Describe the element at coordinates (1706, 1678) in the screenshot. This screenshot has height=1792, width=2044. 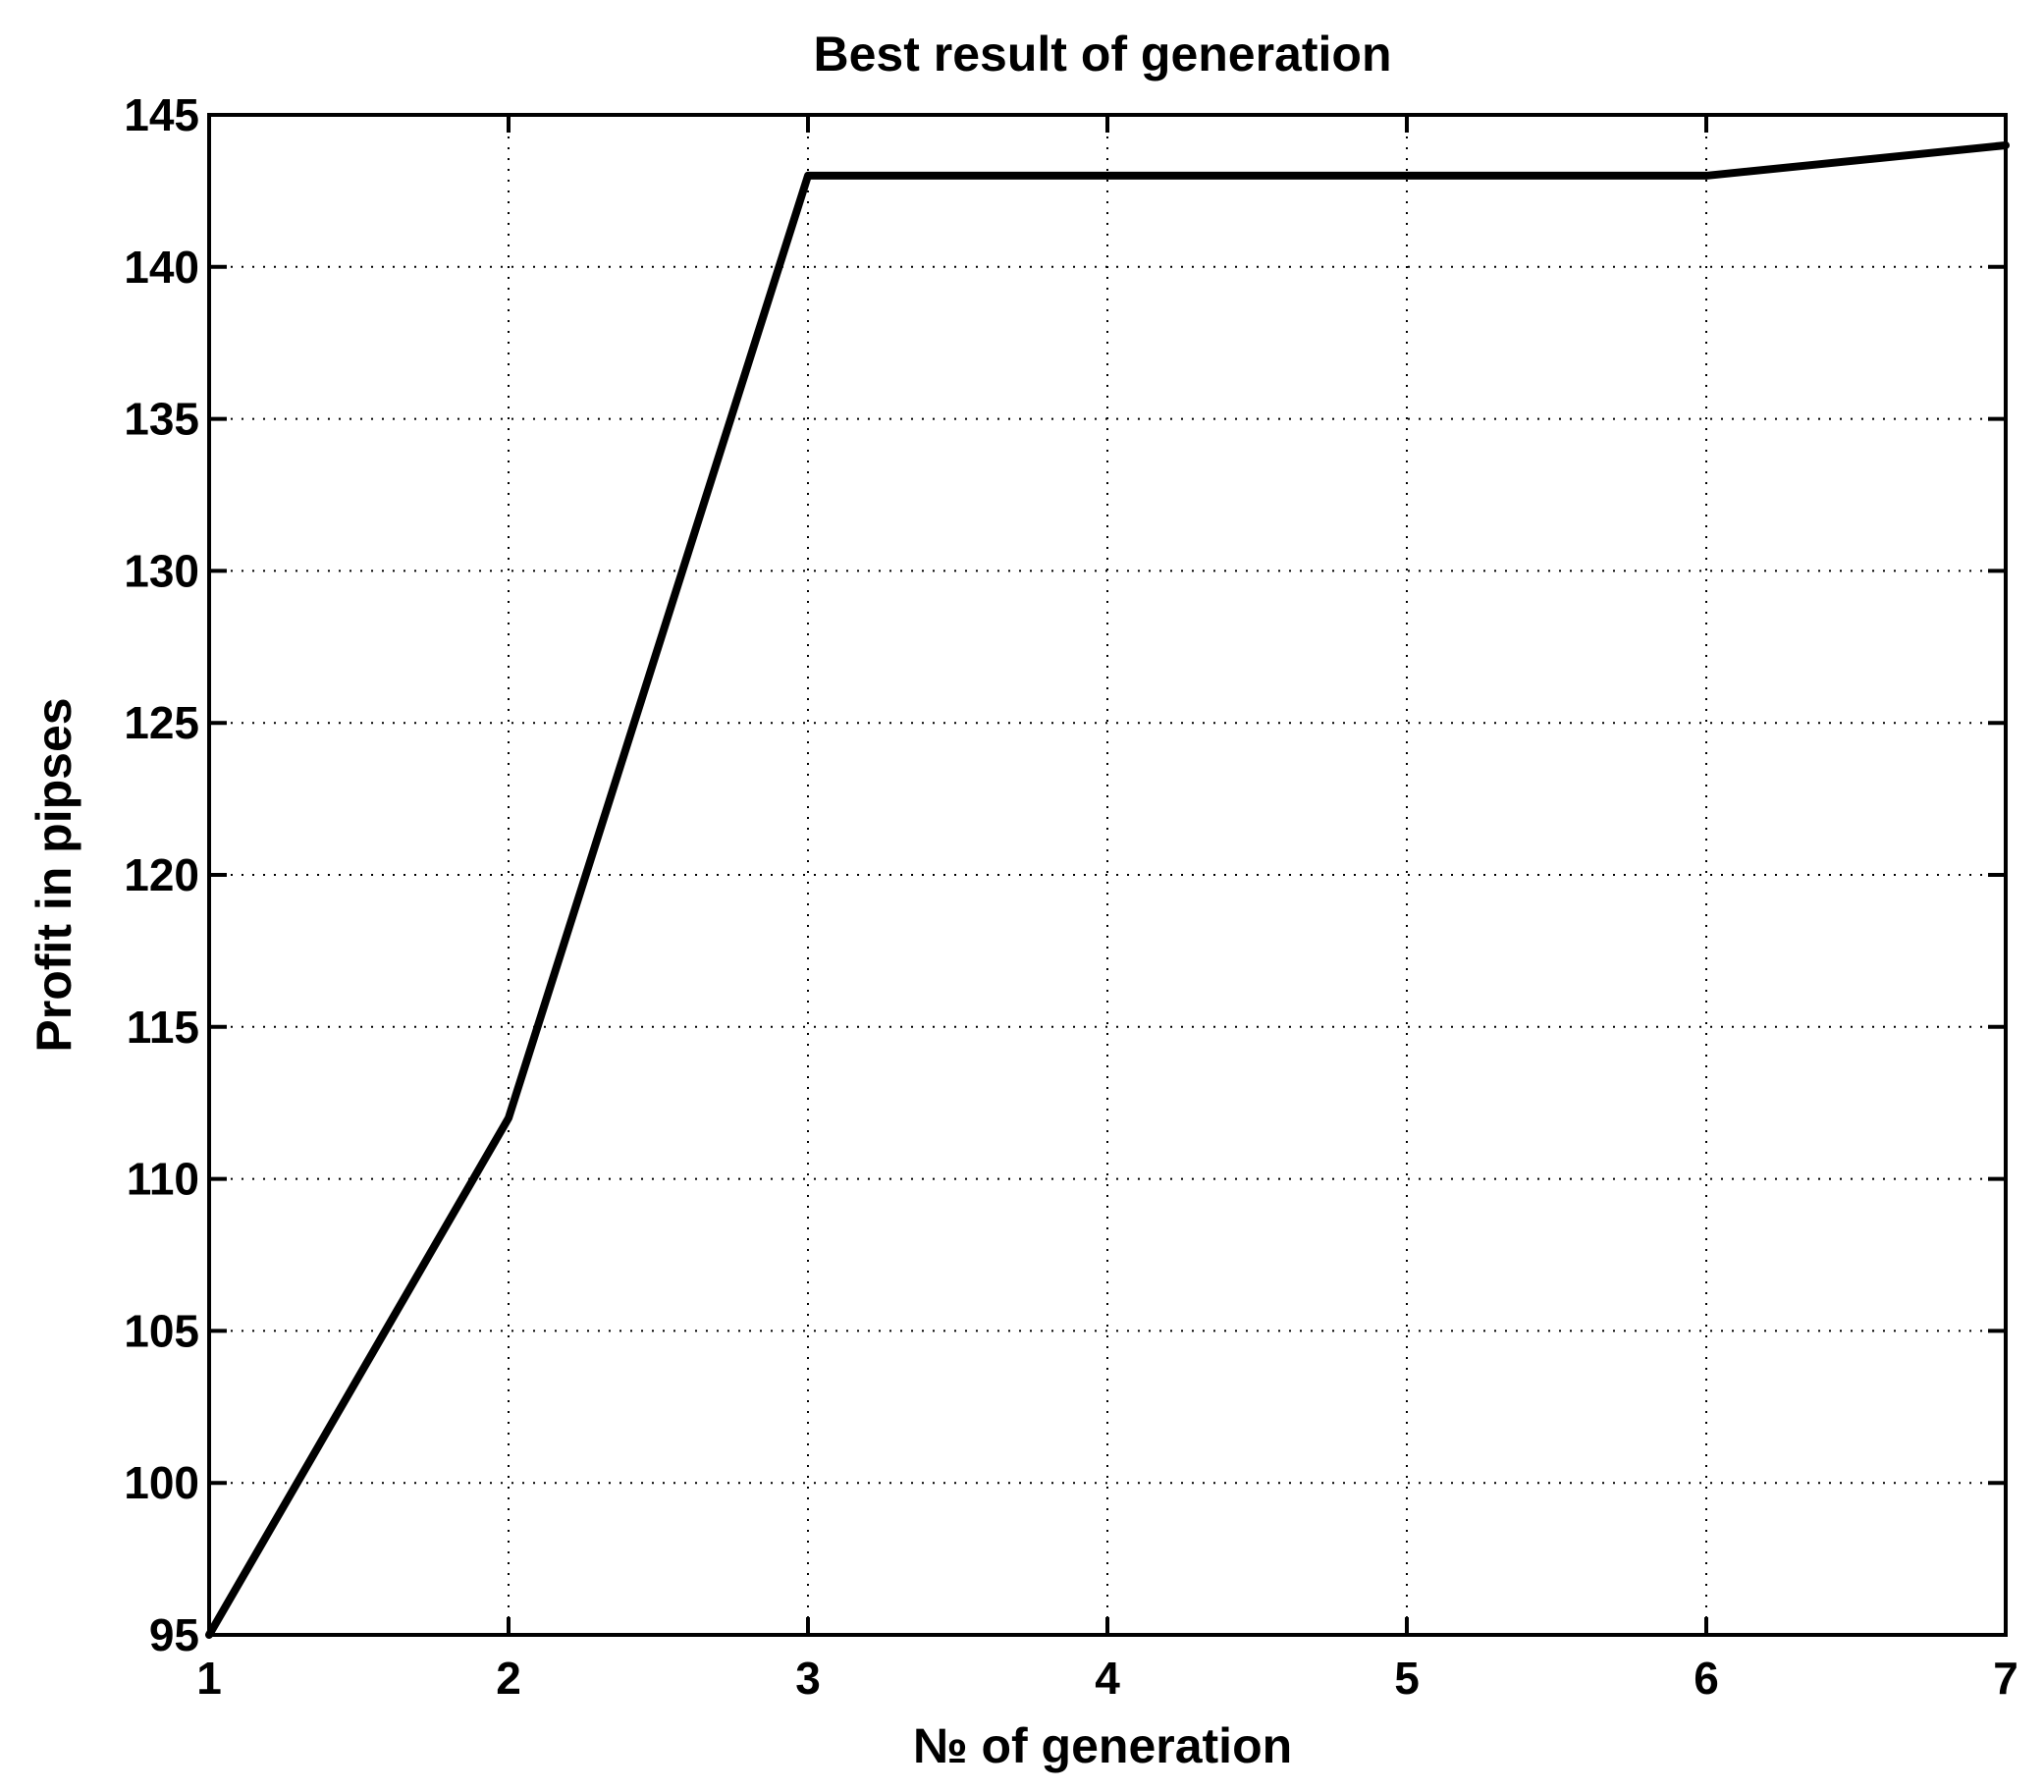
I see `x-tick-label: 6` at that location.